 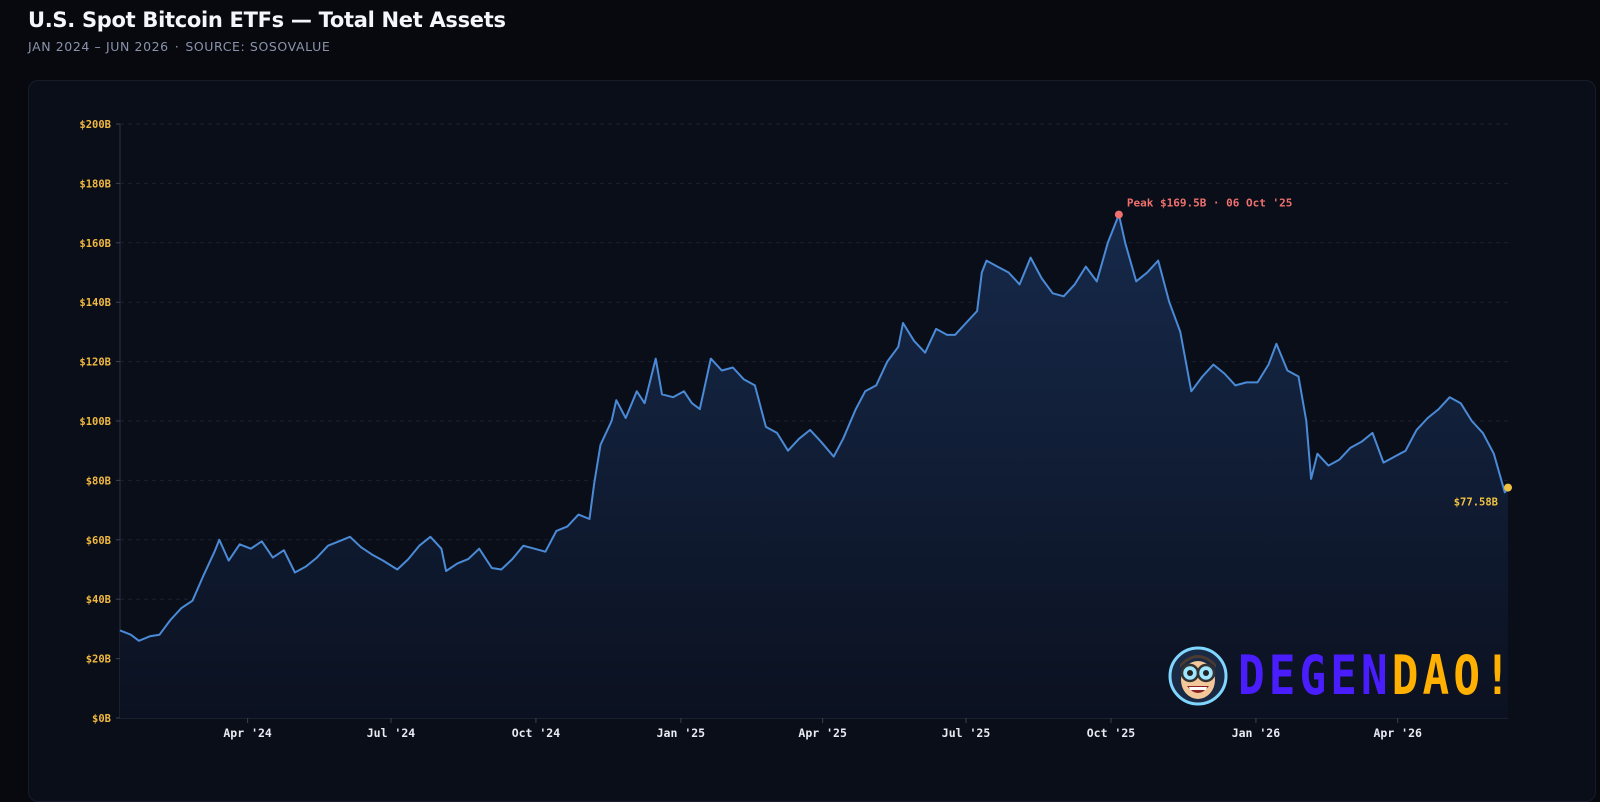 I want to click on x-tick-label: Oct '24, so click(x=536, y=733).